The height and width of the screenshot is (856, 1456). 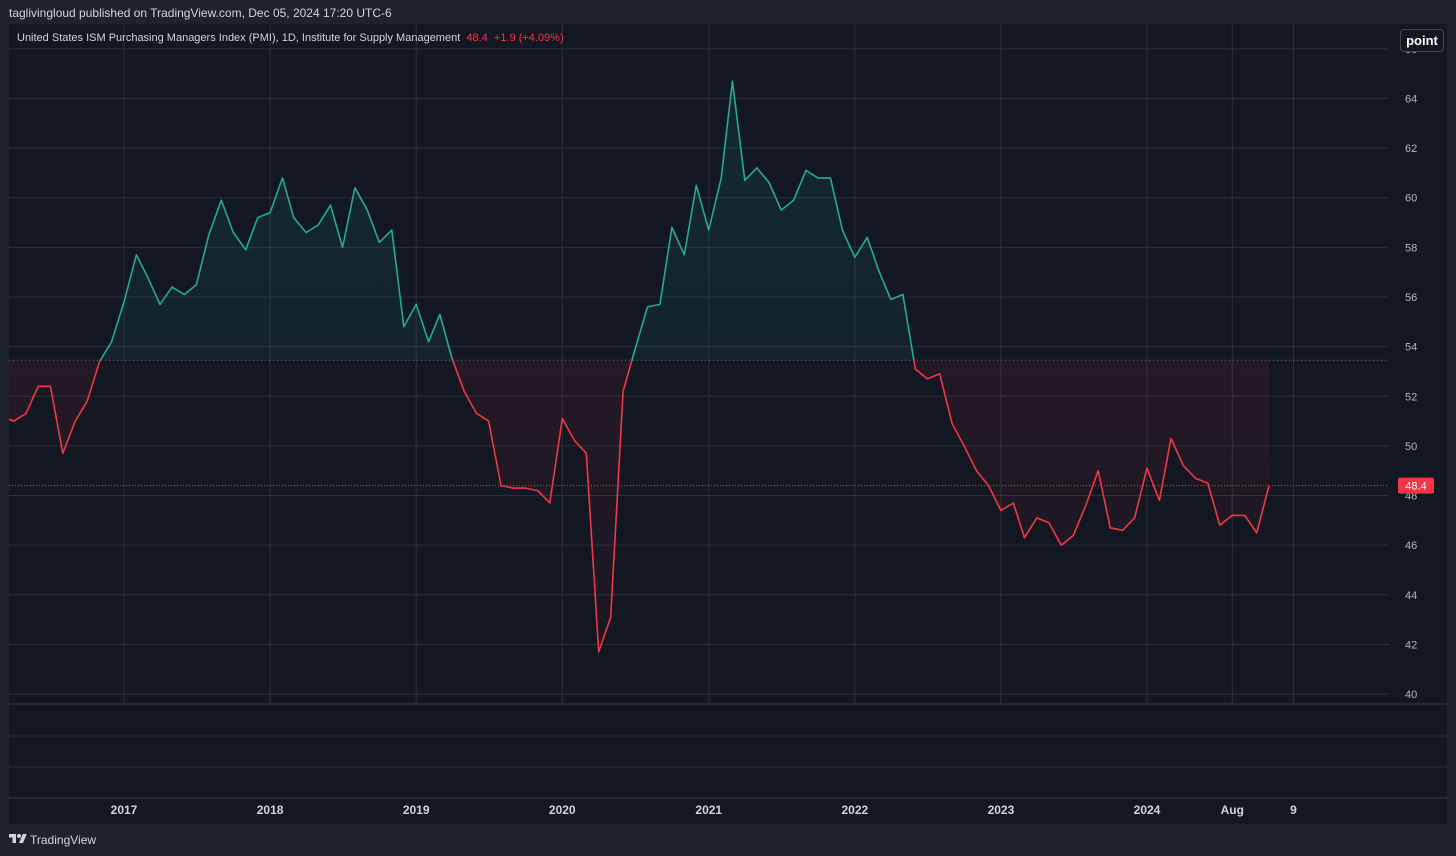 What do you see at coordinates (1411, 149) in the screenshot?
I see `y-tick-label: 62` at bounding box center [1411, 149].